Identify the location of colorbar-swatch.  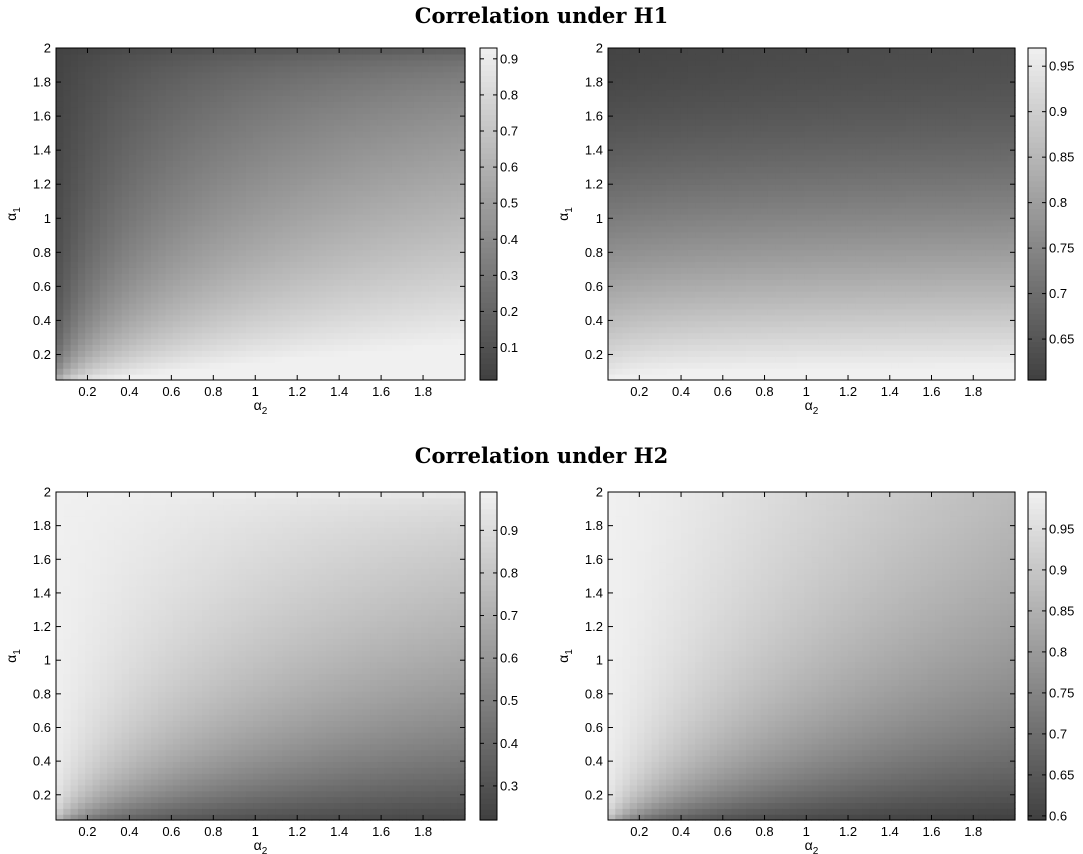
(488, 228).